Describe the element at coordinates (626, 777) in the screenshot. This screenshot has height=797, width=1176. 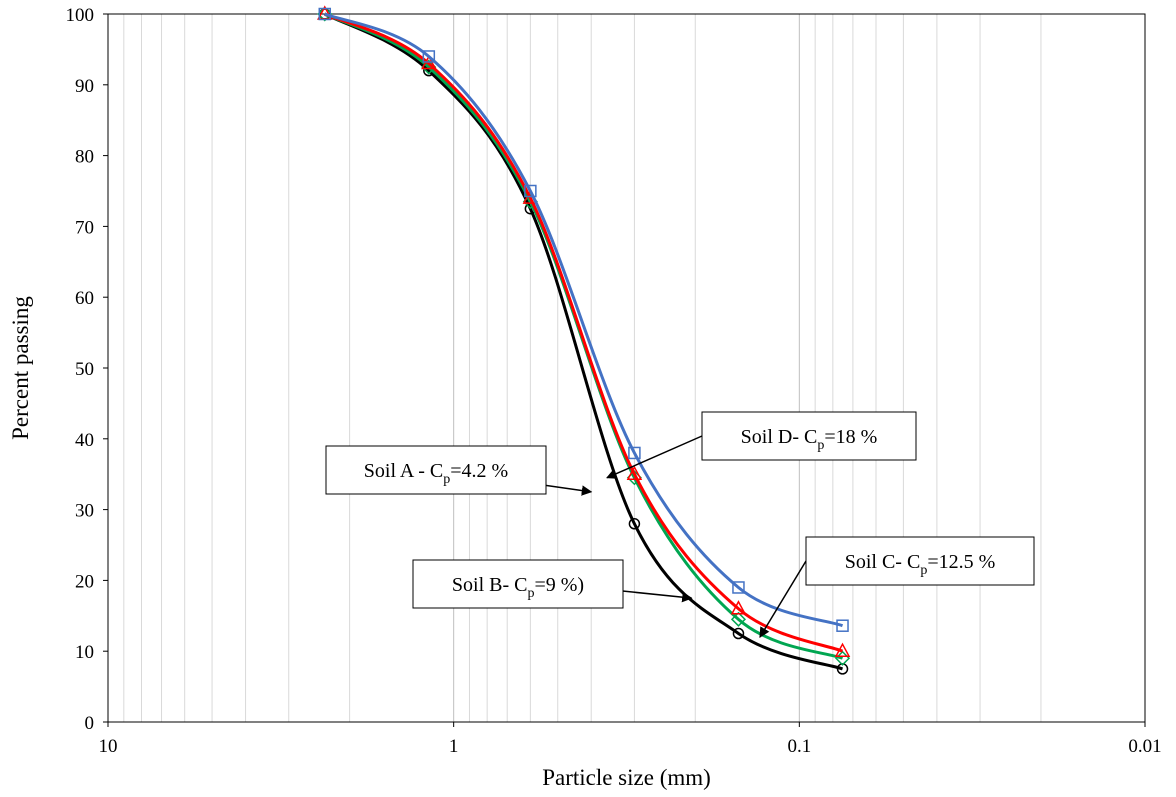
I see `x-axis-title: Particle size (mm)` at that location.